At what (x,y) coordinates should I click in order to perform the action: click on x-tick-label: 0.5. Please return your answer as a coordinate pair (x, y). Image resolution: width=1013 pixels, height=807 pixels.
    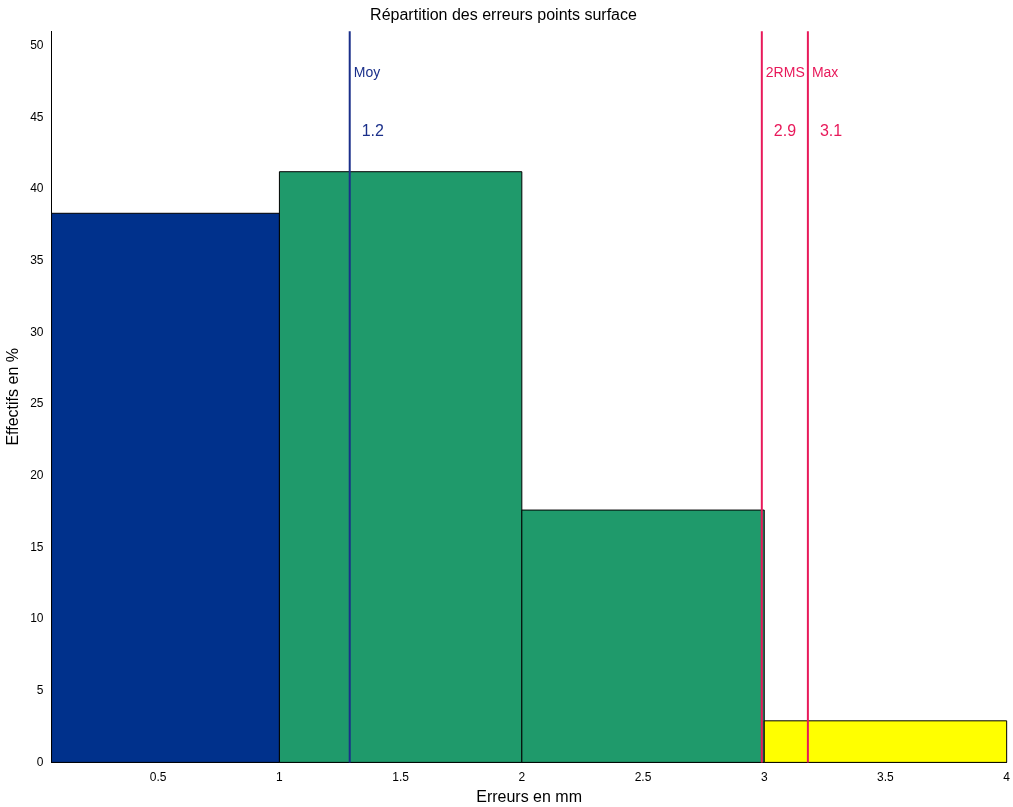
    Looking at the image, I should click on (158, 776).